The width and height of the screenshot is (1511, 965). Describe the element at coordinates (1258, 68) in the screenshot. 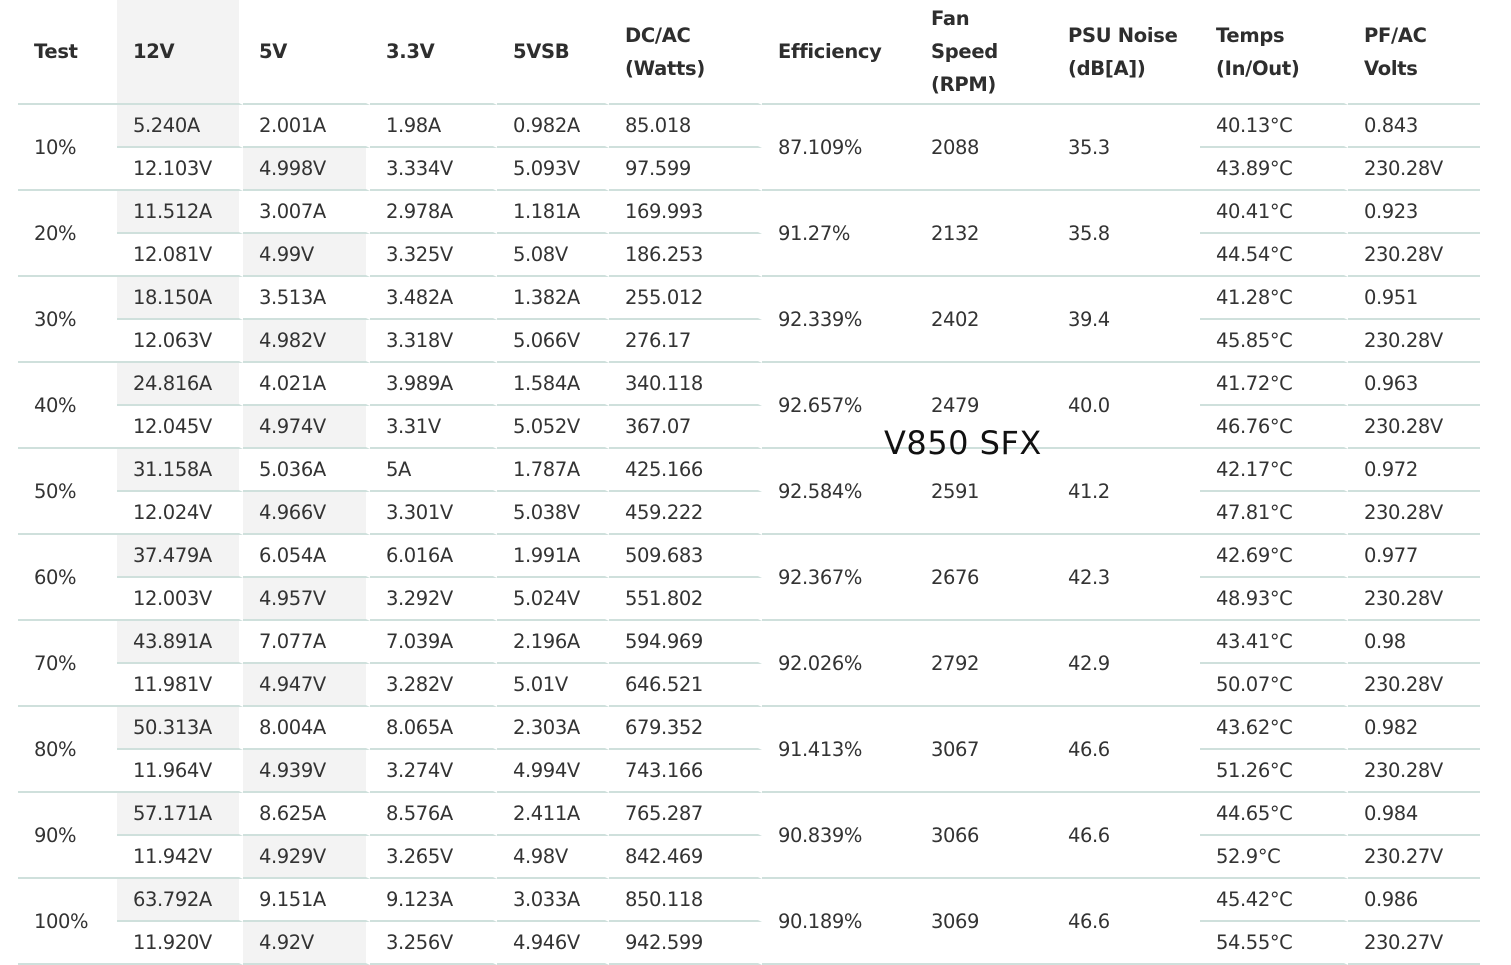

I see `column-header-text: (In/Out)` at that location.